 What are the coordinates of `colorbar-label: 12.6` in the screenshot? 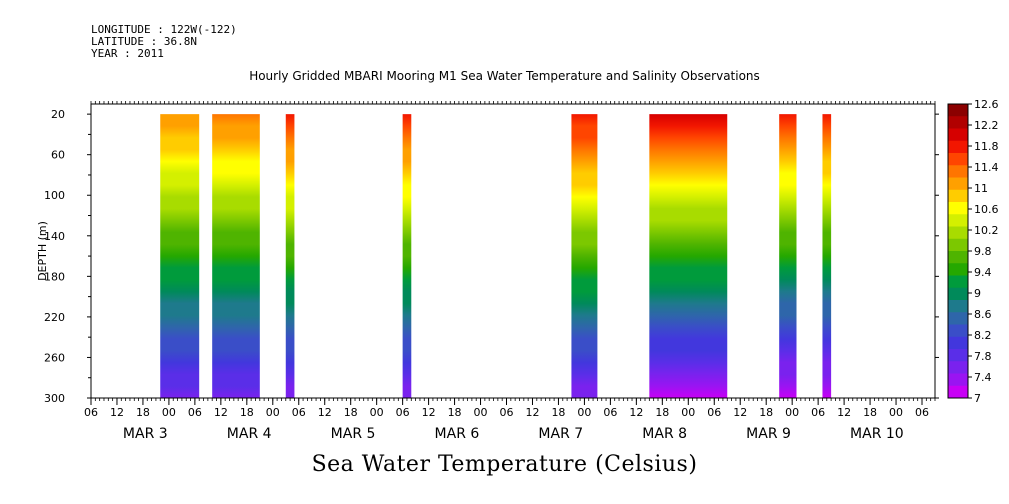 It's located at (986, 104).